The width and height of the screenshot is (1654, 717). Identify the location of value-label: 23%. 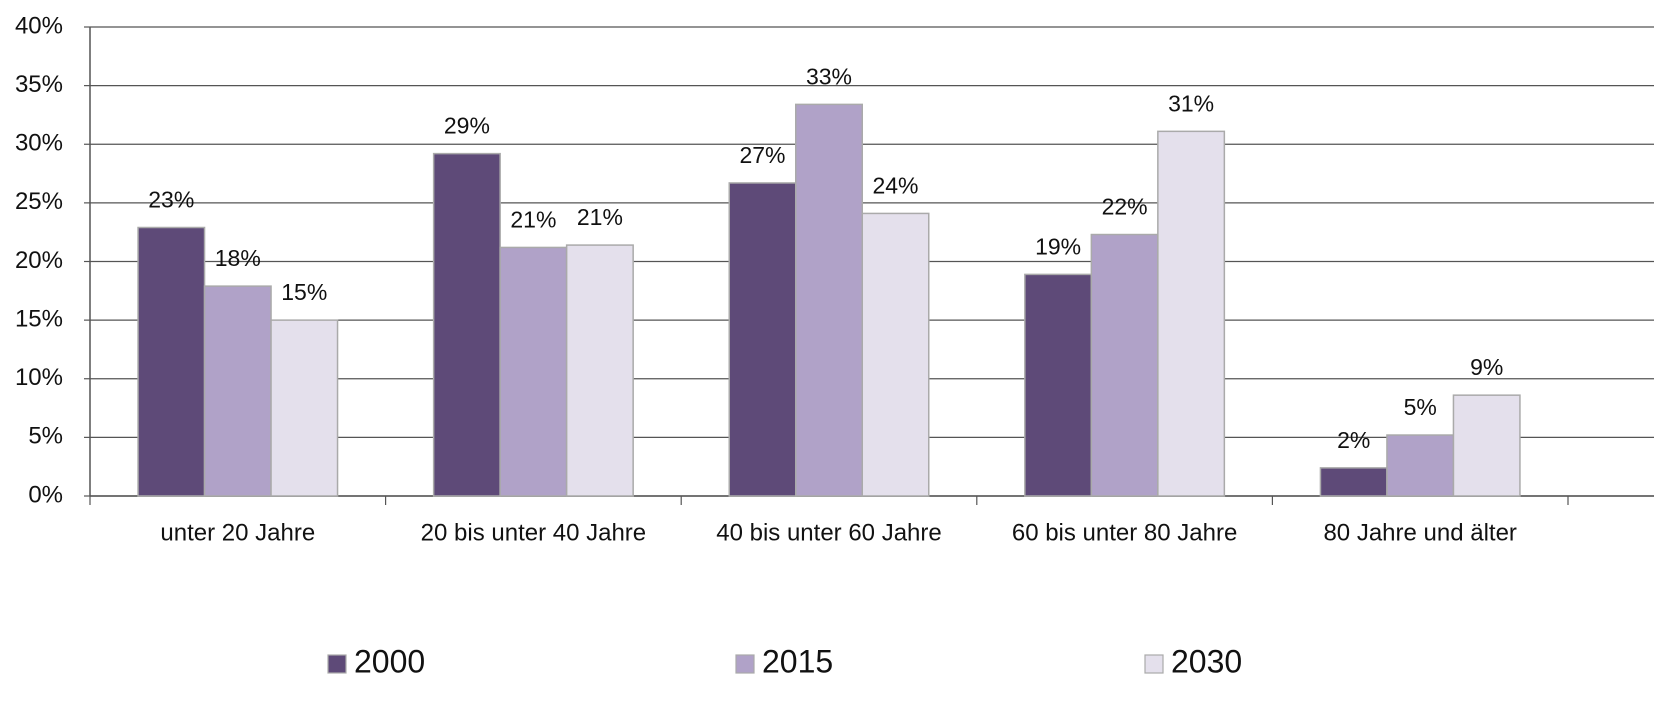
(171, 200).